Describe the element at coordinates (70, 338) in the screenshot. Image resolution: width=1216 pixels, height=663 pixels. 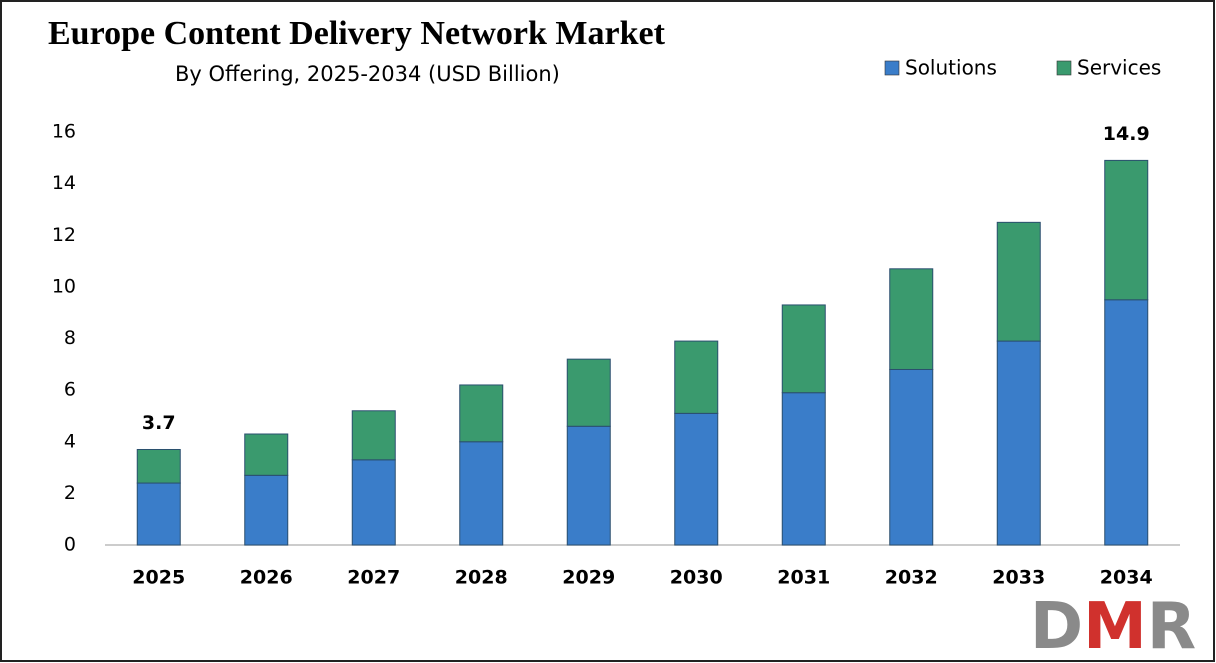
I see `y-tick-label: 8` at that location.